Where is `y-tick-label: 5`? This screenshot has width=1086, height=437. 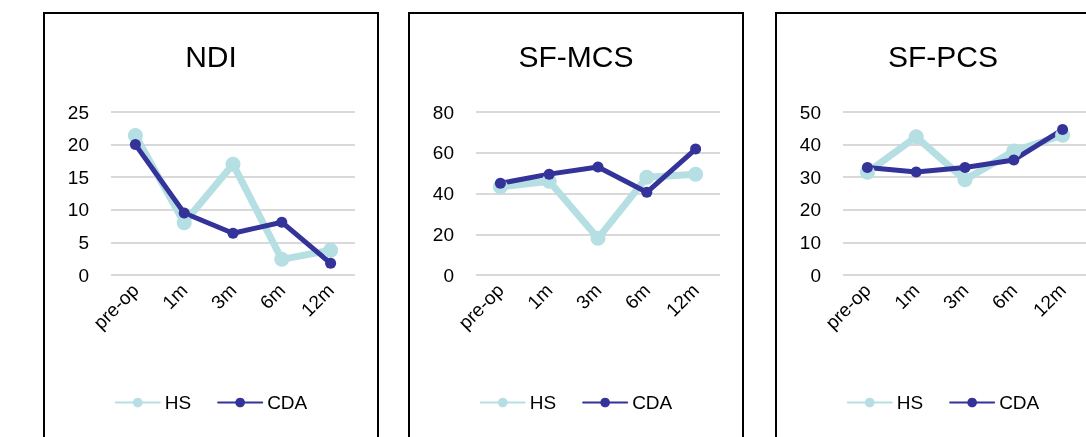 y-tick-label: 5 is located at coordinates (83, 242).